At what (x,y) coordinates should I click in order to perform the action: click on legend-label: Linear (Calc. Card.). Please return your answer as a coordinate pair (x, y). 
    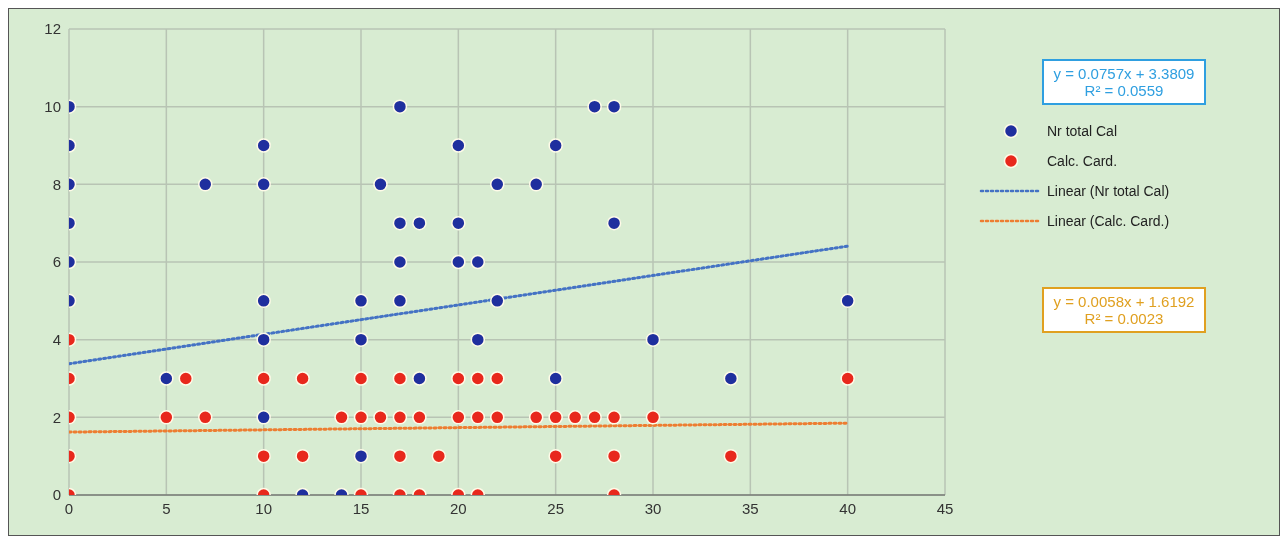
    Looking at the image, I should click on (1108, 221).